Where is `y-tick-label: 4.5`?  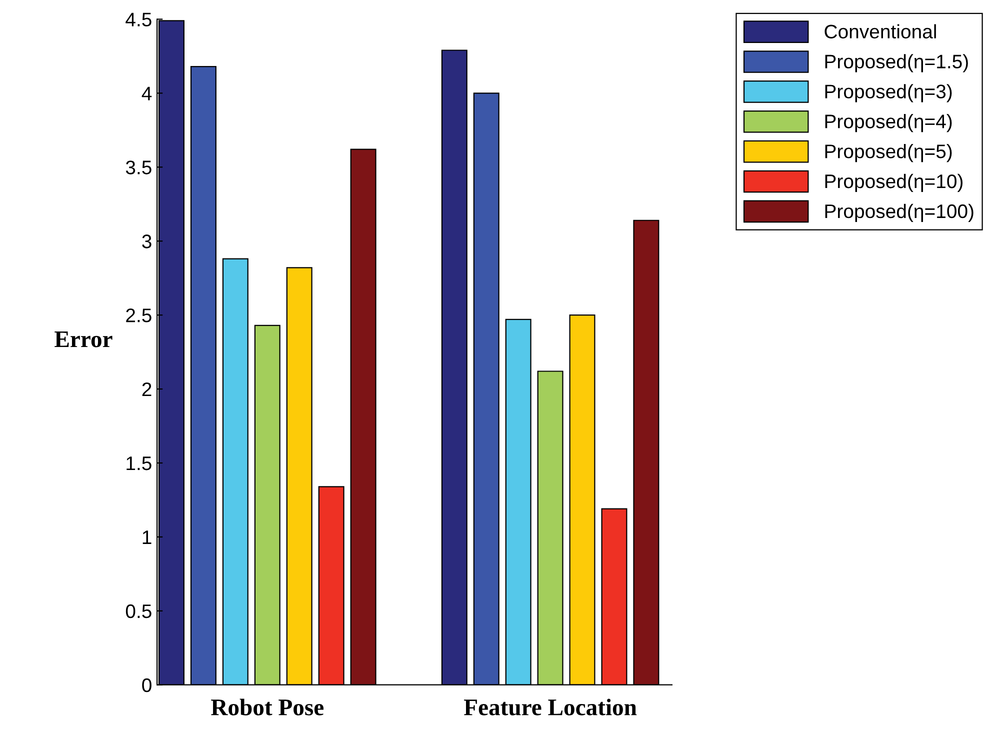
y-tick-label: 4.5 is located at coordinates (139, 19).